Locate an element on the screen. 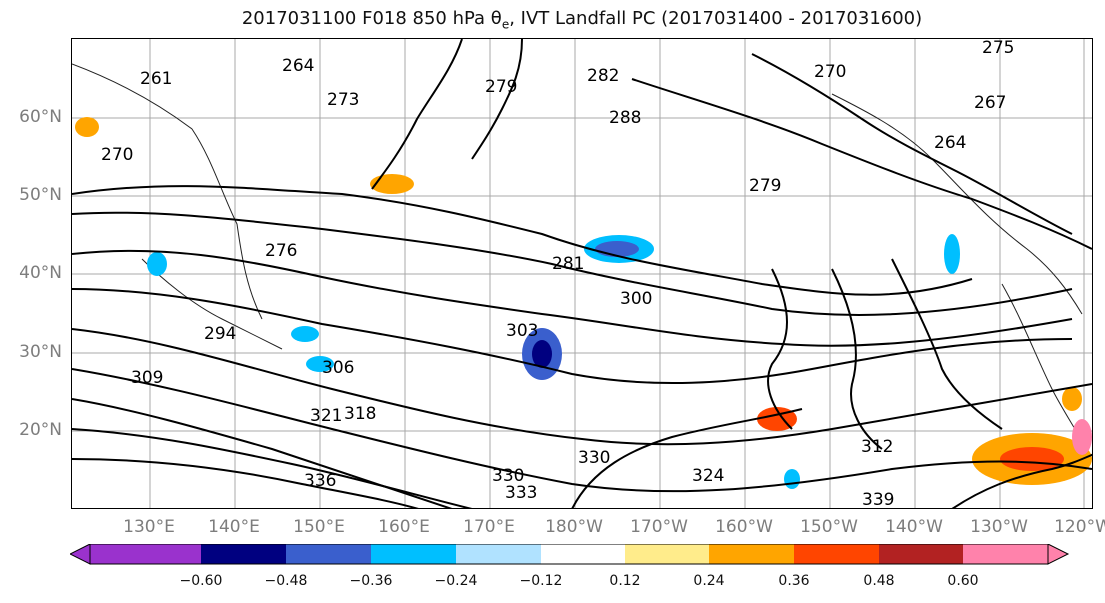  lon-label: 150°E is located at coordinates (319, 527).